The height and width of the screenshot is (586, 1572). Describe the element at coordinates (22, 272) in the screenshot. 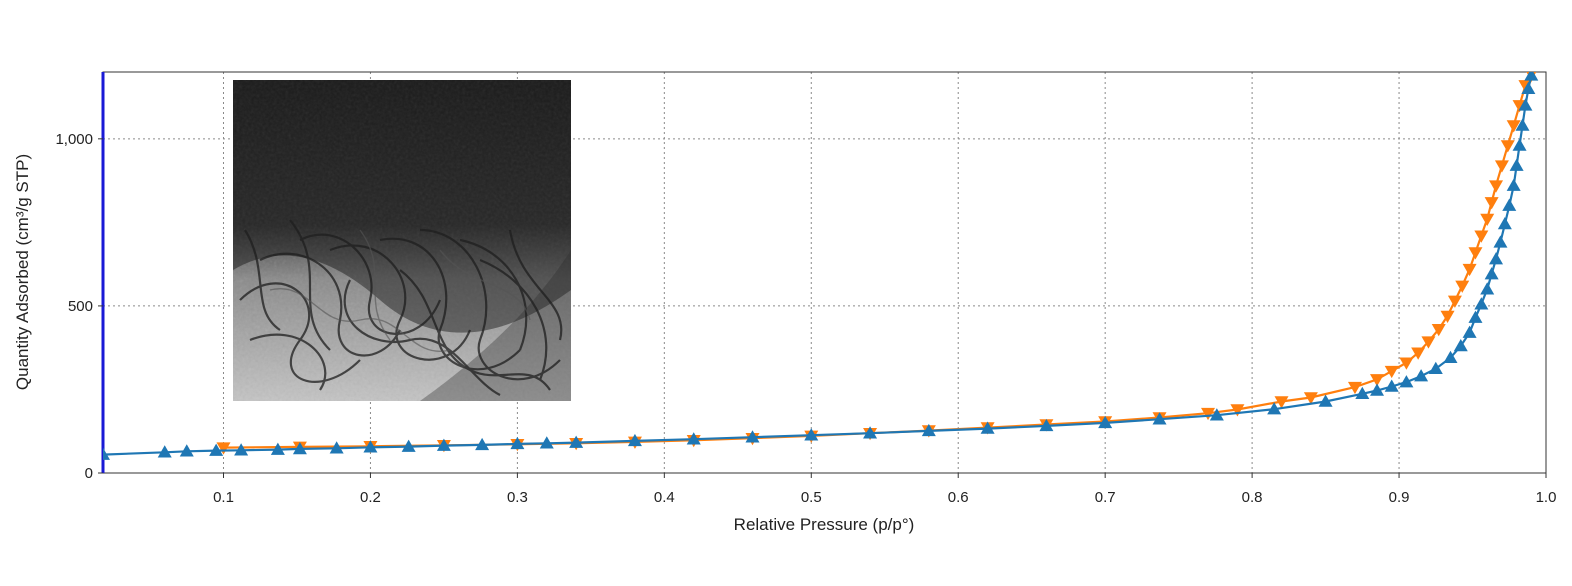

I see `y-axis-title: Quantity Adsorbed (cm³/g STP)` at that location.